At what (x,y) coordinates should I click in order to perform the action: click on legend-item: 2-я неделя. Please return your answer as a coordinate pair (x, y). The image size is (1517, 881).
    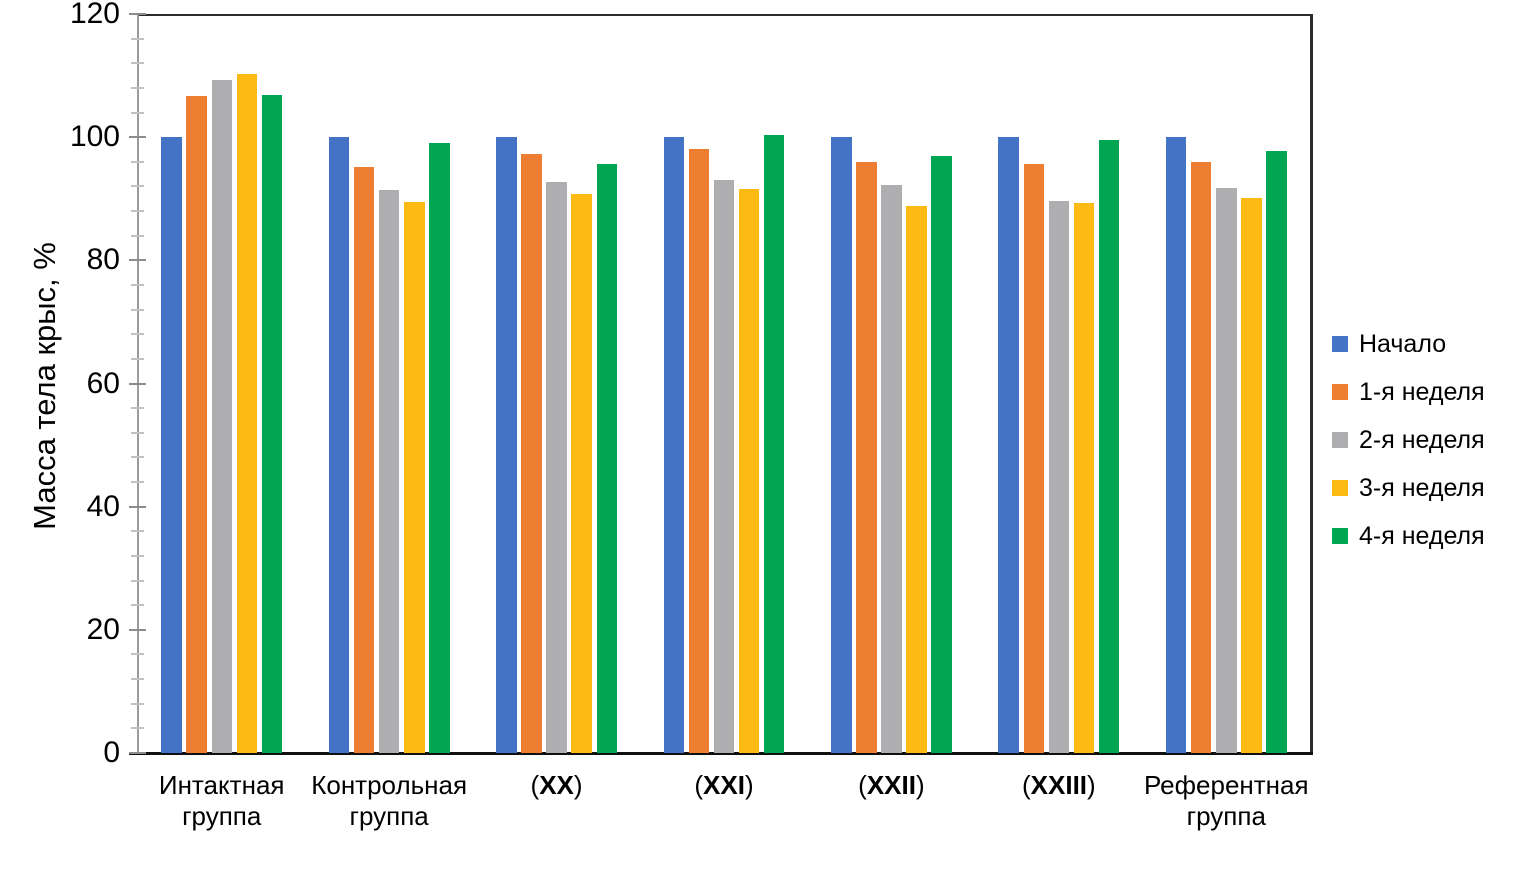
    Looking at the image, I should click on (1408, 440).